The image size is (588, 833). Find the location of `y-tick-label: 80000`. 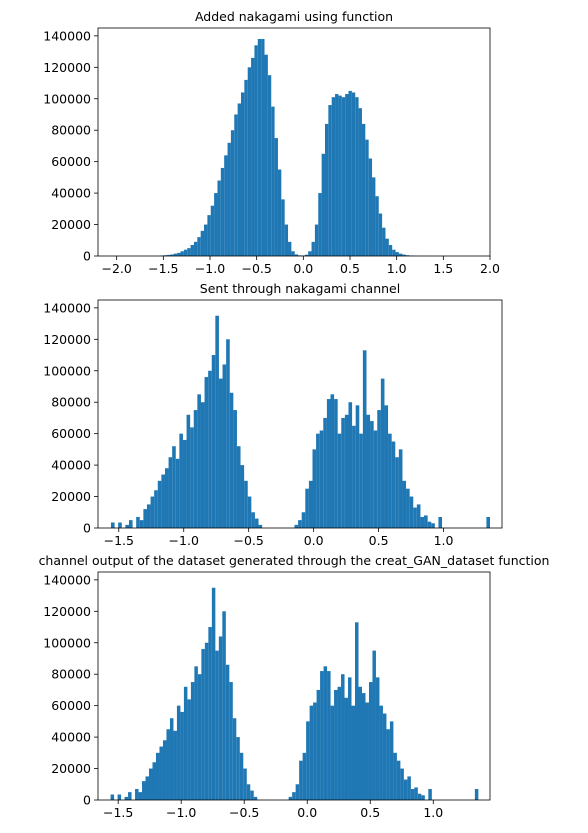

y-tick-label: 80000 is located at coordinates (71, 674).